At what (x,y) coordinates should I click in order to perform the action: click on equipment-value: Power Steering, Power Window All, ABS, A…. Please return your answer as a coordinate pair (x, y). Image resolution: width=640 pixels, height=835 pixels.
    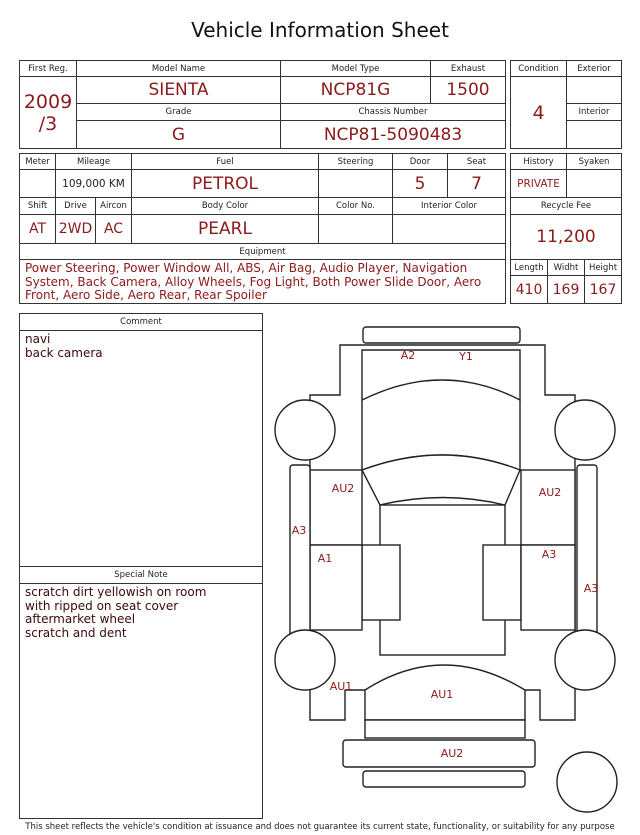
    Looking at the image, I should click on (262, 281).